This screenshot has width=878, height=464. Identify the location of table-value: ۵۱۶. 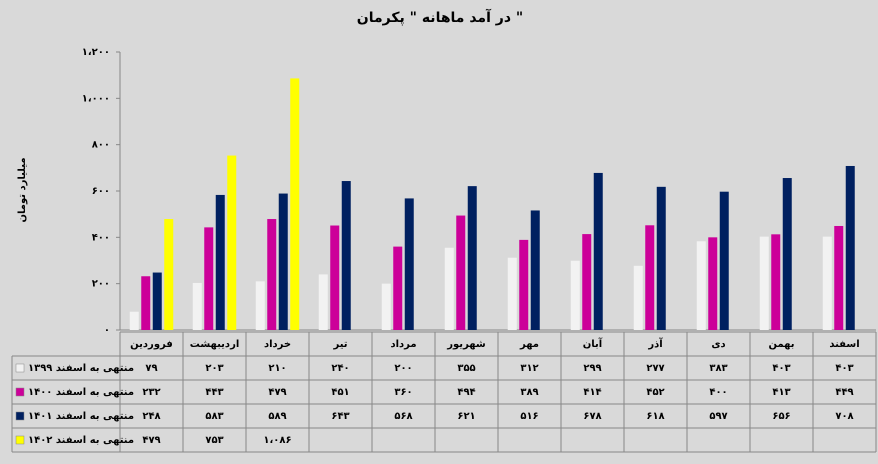
(529, 416).